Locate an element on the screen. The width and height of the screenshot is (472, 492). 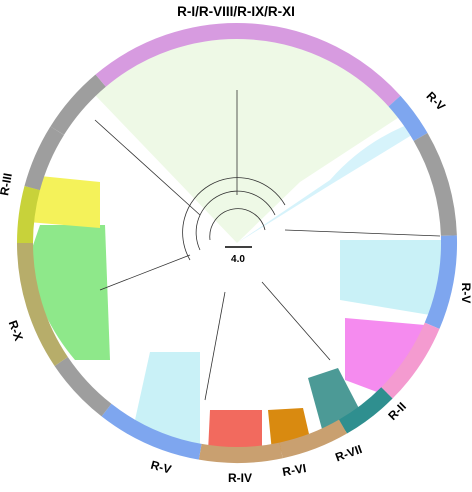
sector-r-v-right is located at coordinates (392, 277).